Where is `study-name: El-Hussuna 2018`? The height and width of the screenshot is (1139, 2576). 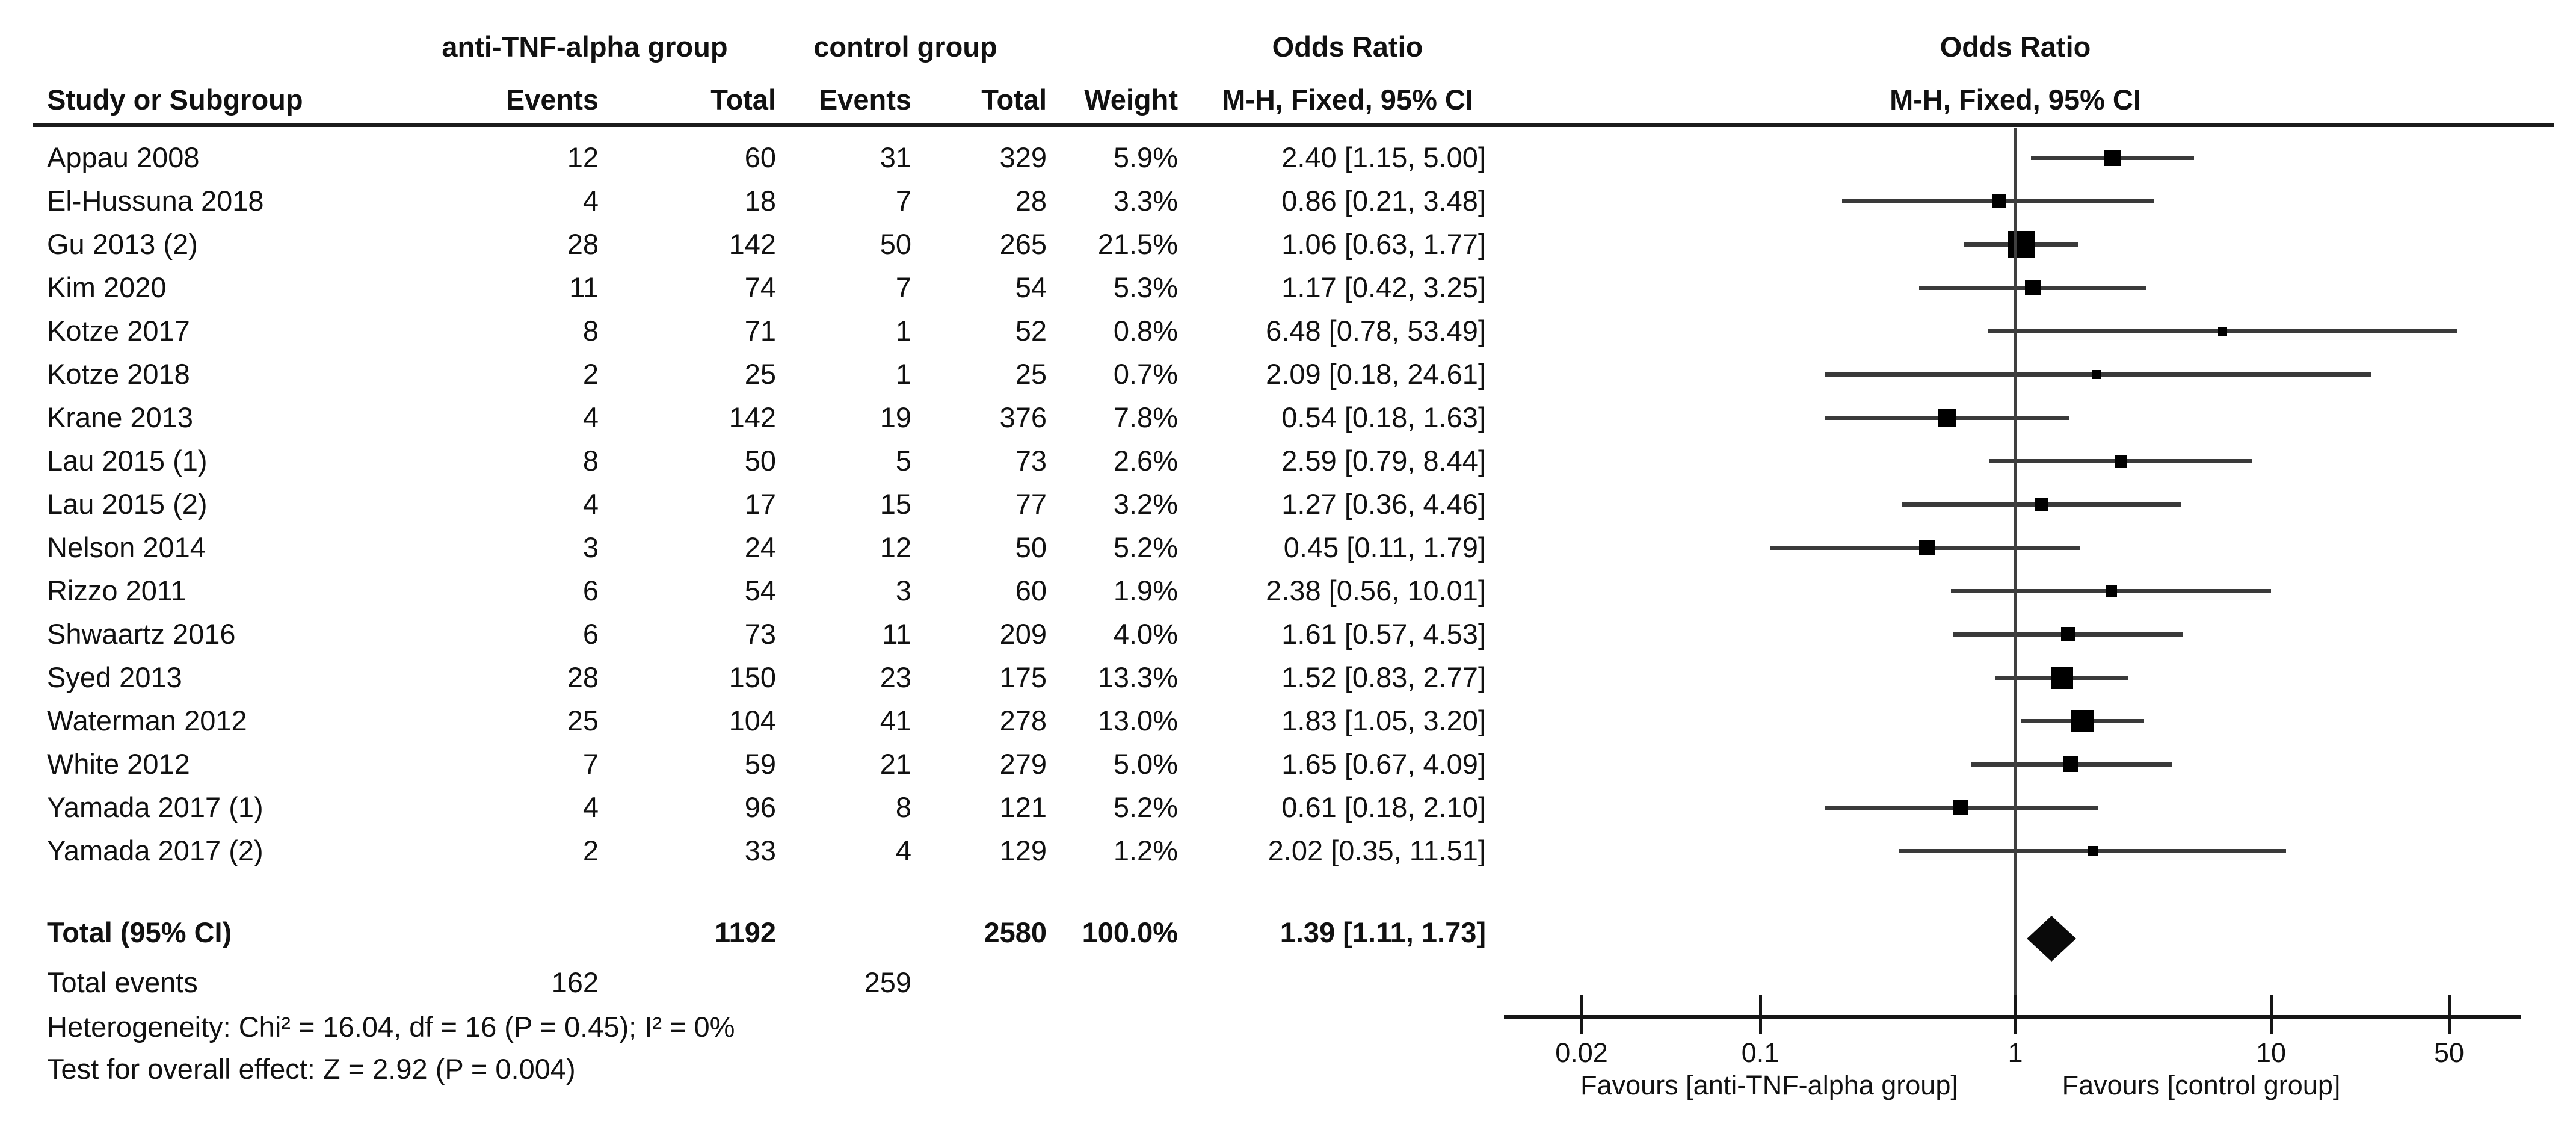
study-name: El-Hussuna 2018 is located at coordinates (155, 201).